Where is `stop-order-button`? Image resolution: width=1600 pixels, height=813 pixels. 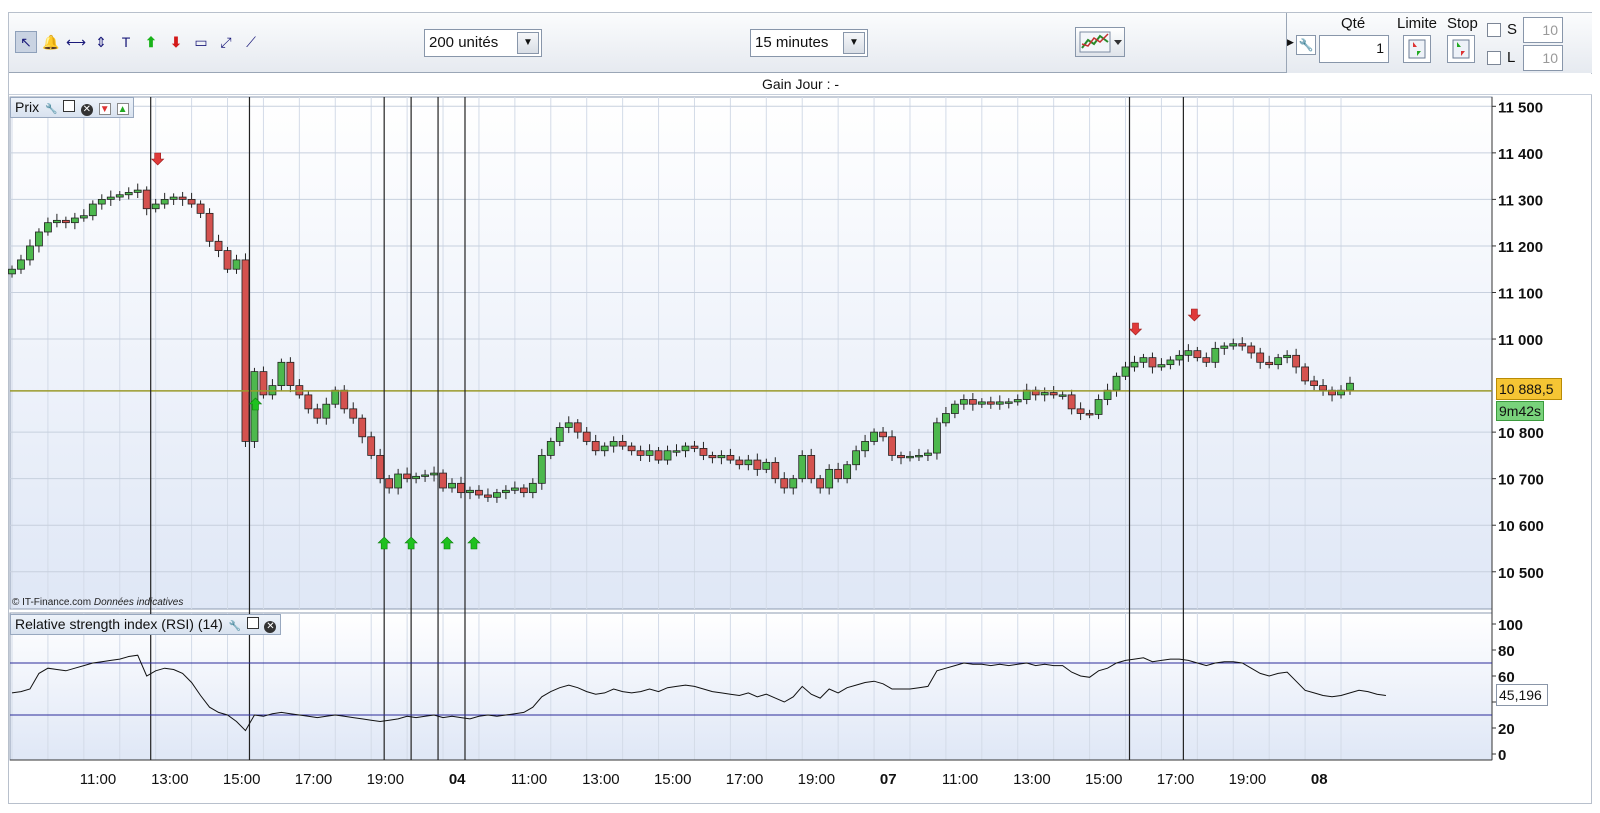 stop-order-button is located at coordinates (1461, 49).